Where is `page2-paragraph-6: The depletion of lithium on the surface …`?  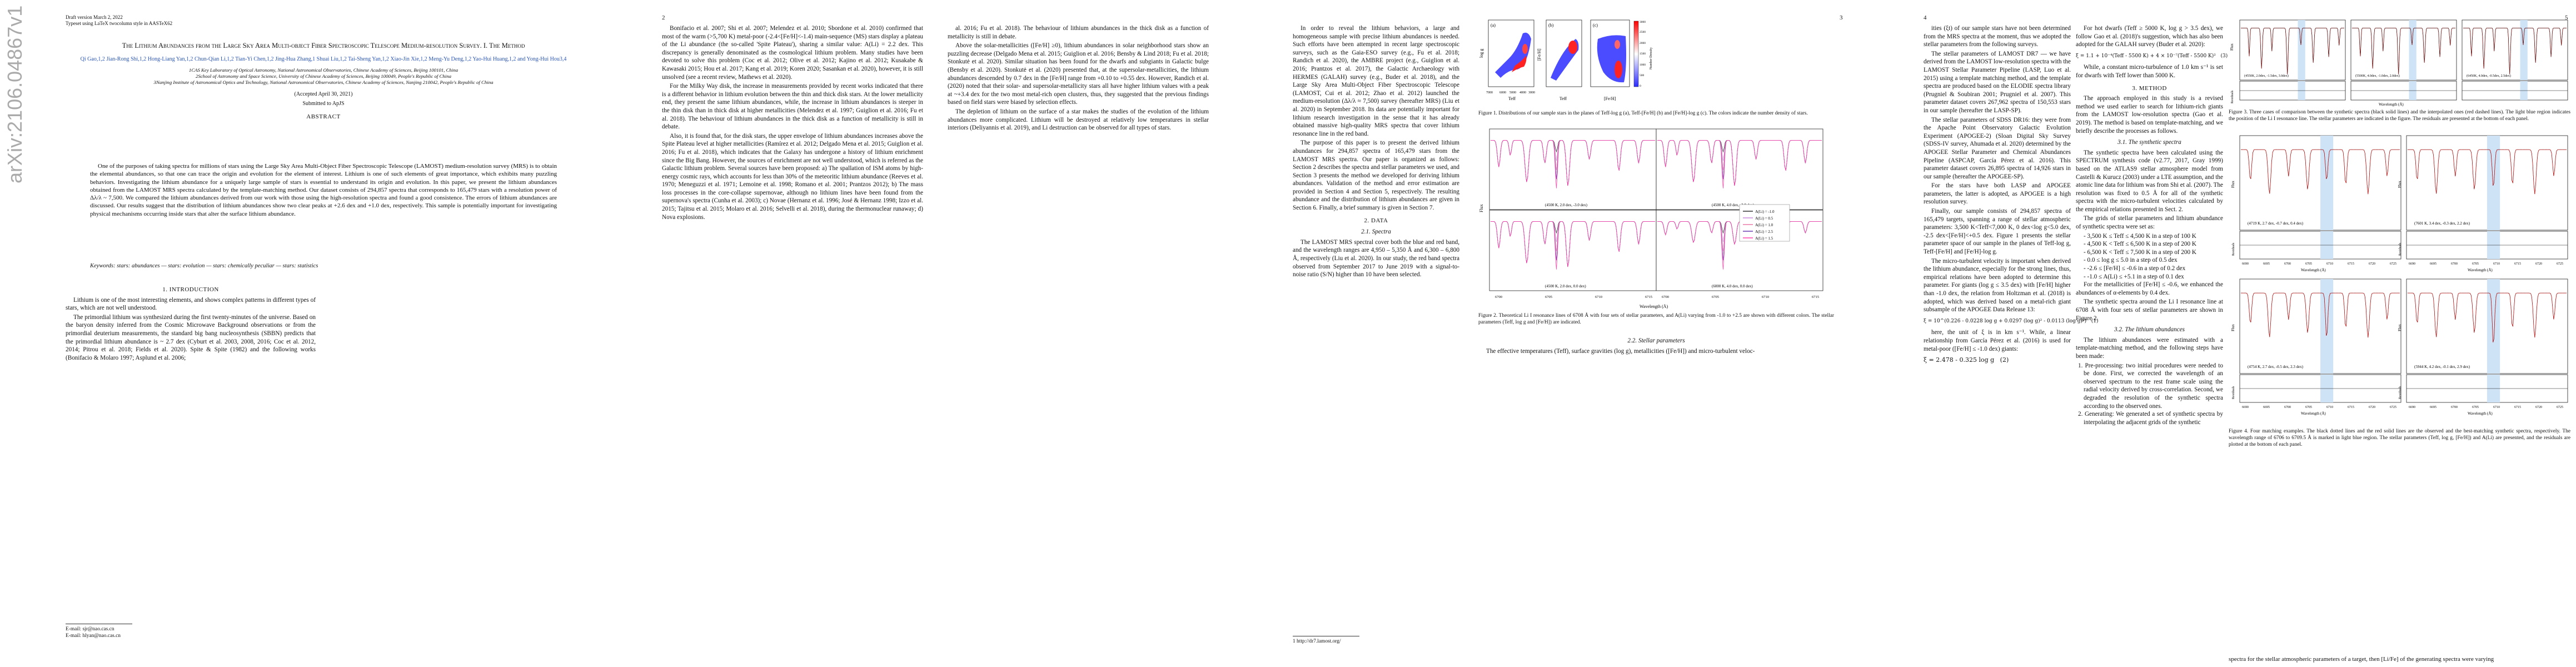 page2-paragraph-6: The depletion of lithium on the surface … is located at coordinates (1078, 120).